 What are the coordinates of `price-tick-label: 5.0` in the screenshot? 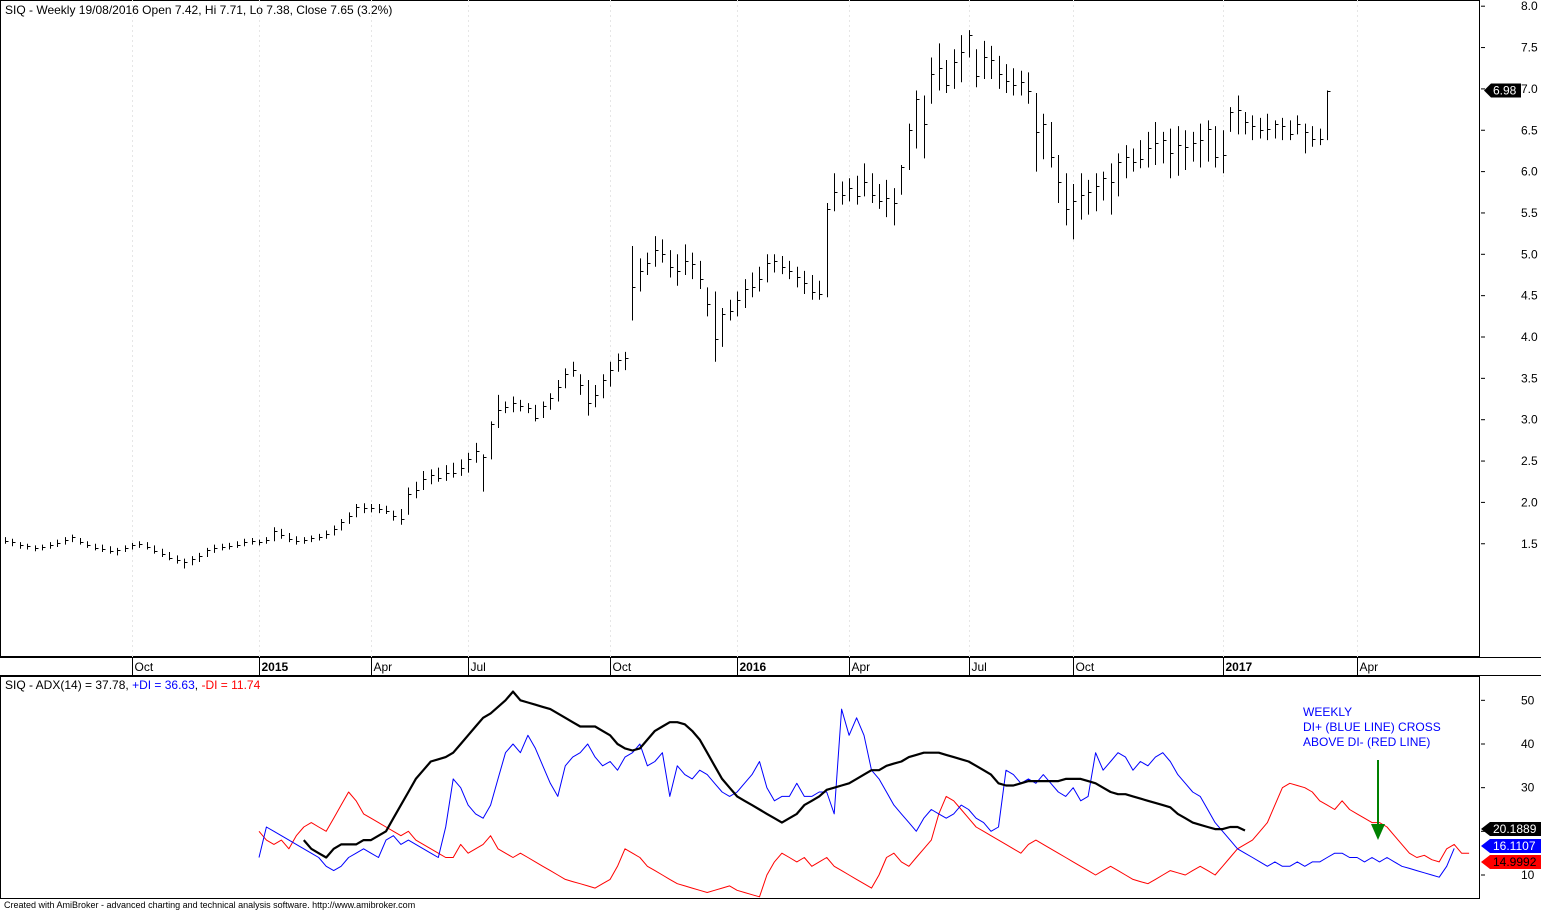 It's located at (1529, 254).